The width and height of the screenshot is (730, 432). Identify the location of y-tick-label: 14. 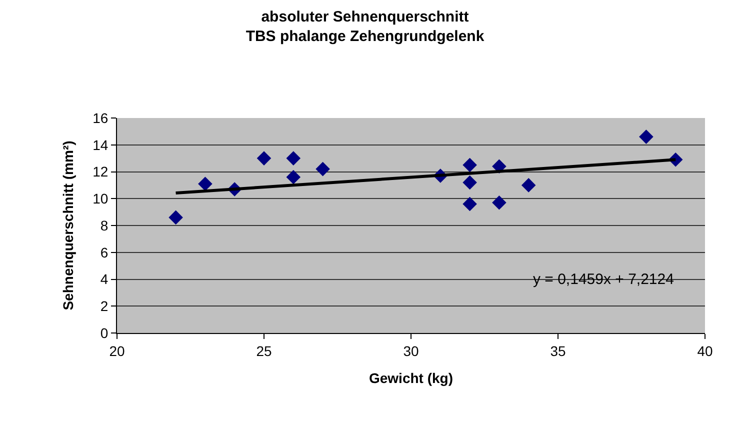
(100, 144).